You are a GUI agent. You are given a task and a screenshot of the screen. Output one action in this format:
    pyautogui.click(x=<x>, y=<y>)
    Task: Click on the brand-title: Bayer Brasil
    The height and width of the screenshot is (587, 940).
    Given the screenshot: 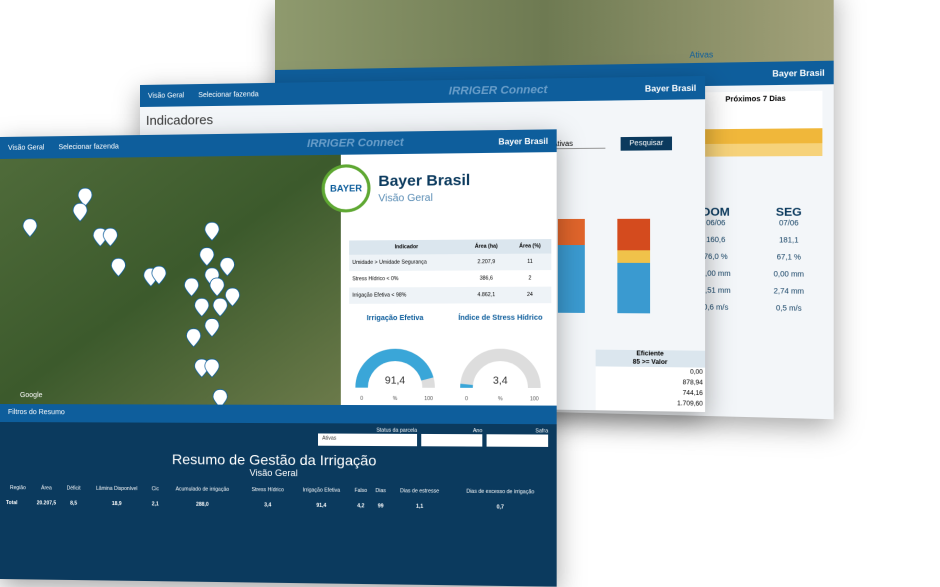 What is the action you would take?
    pyautogui.click(x=424, y=181)
    